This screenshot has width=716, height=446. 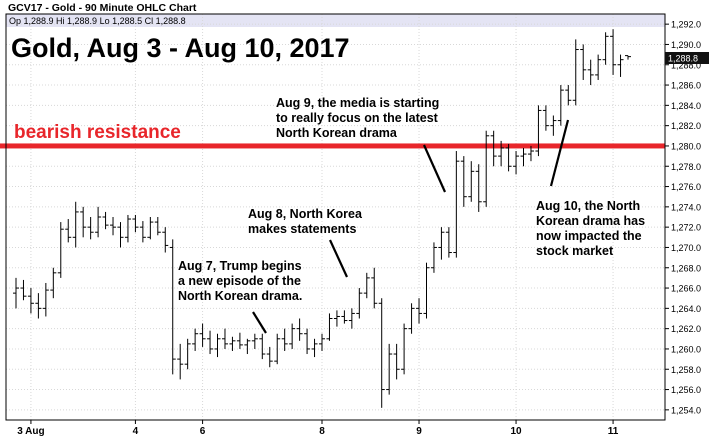 I want to click on annotation-text-line: North Korean drama., so click(x=240, y=296).